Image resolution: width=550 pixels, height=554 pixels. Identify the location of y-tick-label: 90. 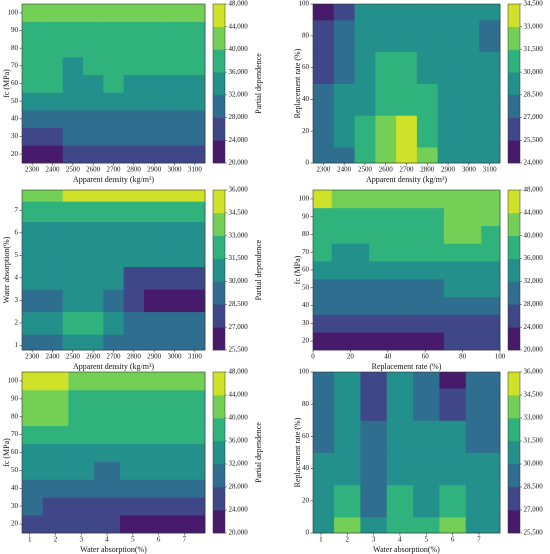
(15, 398).